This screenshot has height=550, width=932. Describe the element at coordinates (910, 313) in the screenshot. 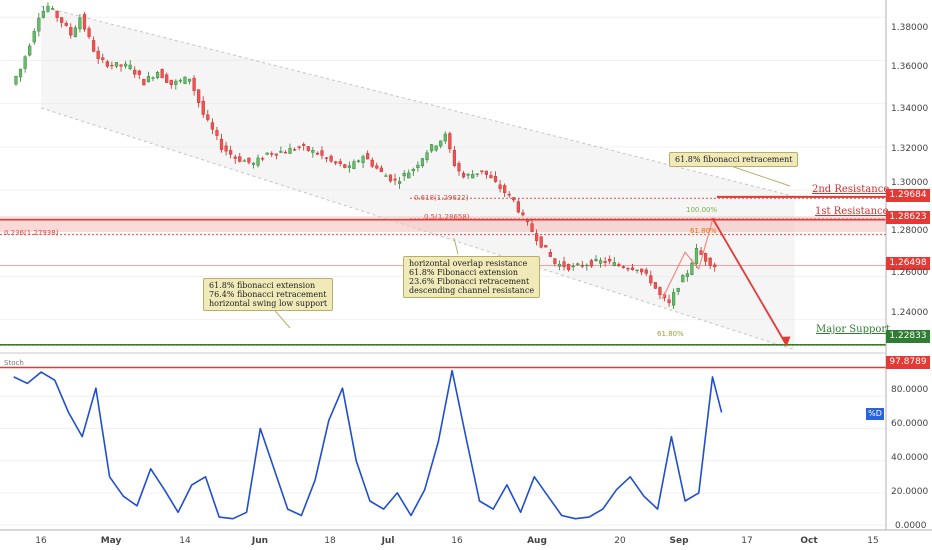

I see `price-tick: 1.24000` at that location.